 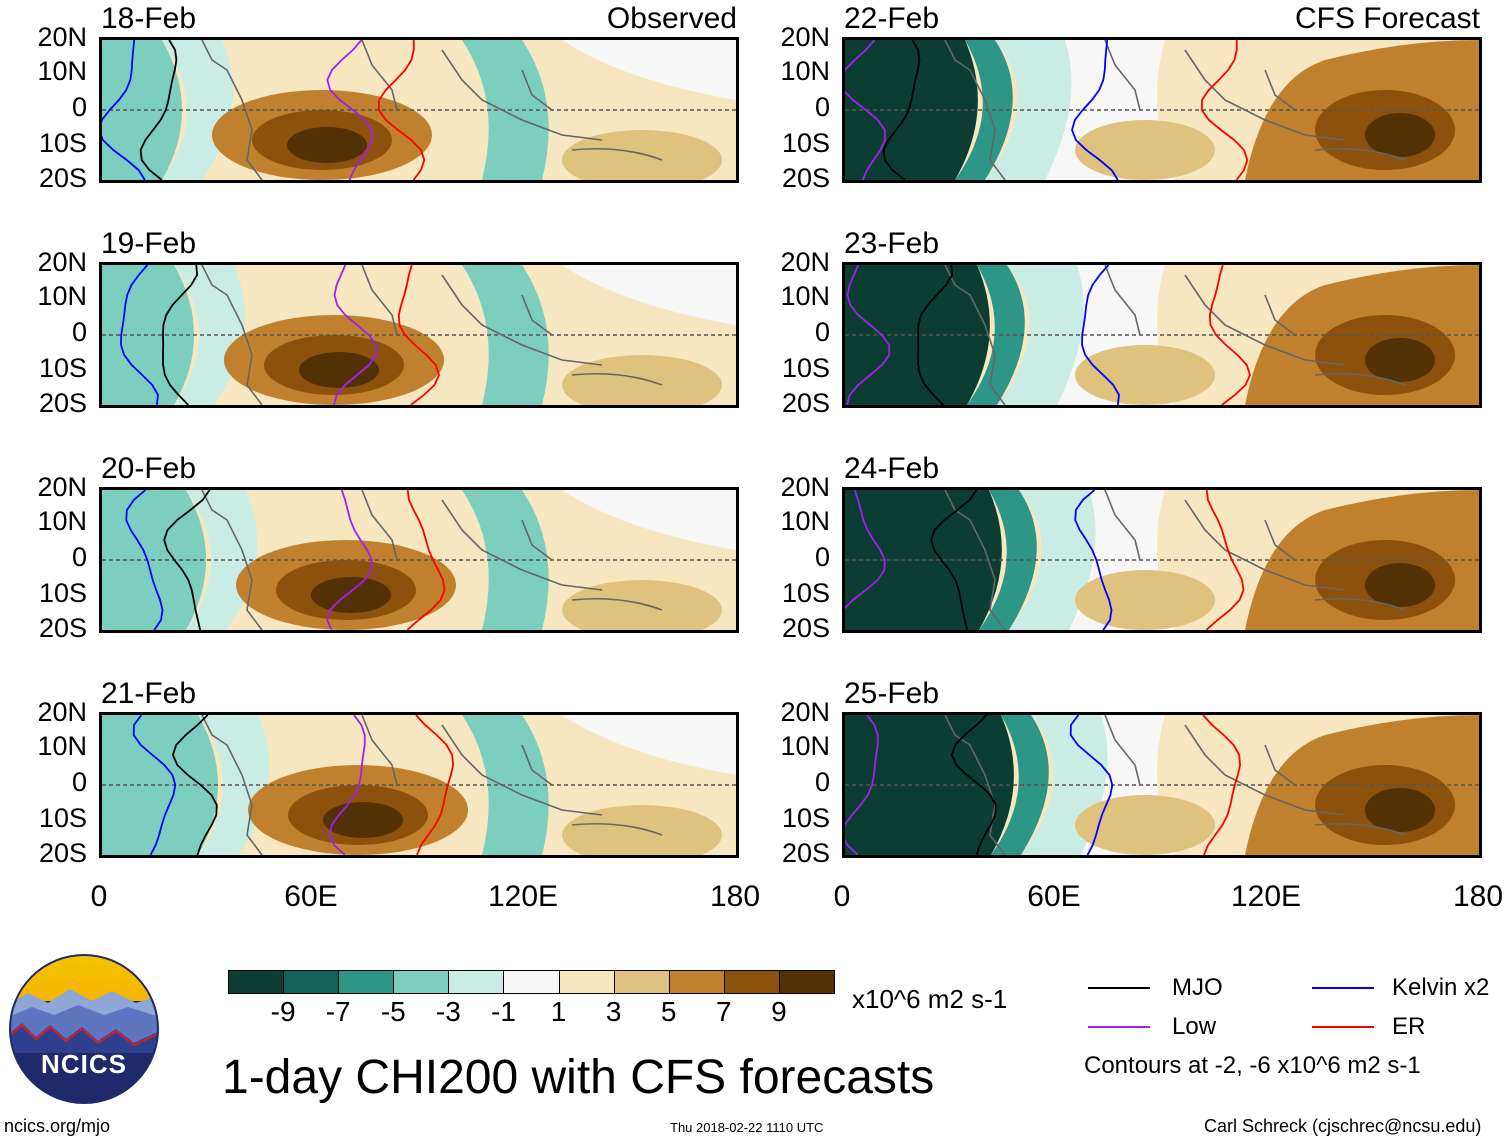 What do you see at coordinates (892, 468) in the screenshot?
I see `panel-date-label: 24-Feb` at bounding box center [892, 468].